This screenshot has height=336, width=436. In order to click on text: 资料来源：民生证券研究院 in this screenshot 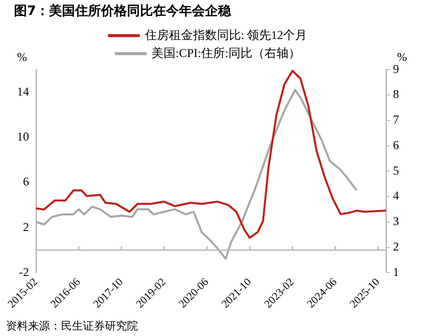, I will do `click(72, 325)`.